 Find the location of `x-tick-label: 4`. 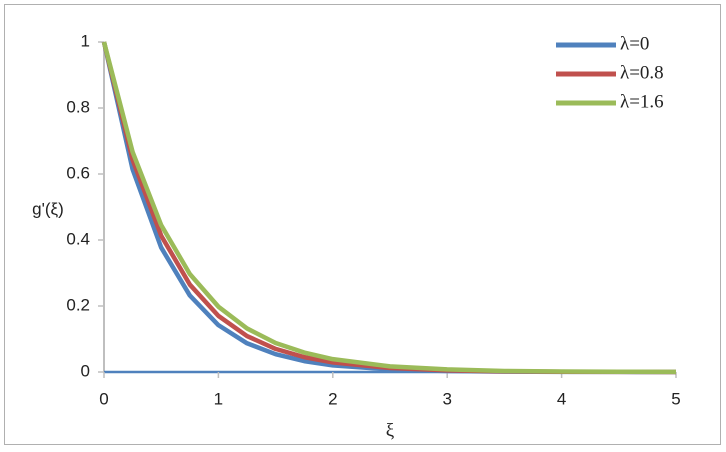

x-tick-label: 4 is located at coordinates (561, 398).